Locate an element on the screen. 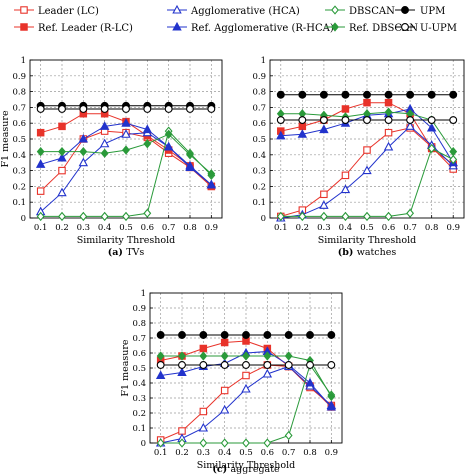  y-tick-label: 0.2 is located at coordinates (19, 187).